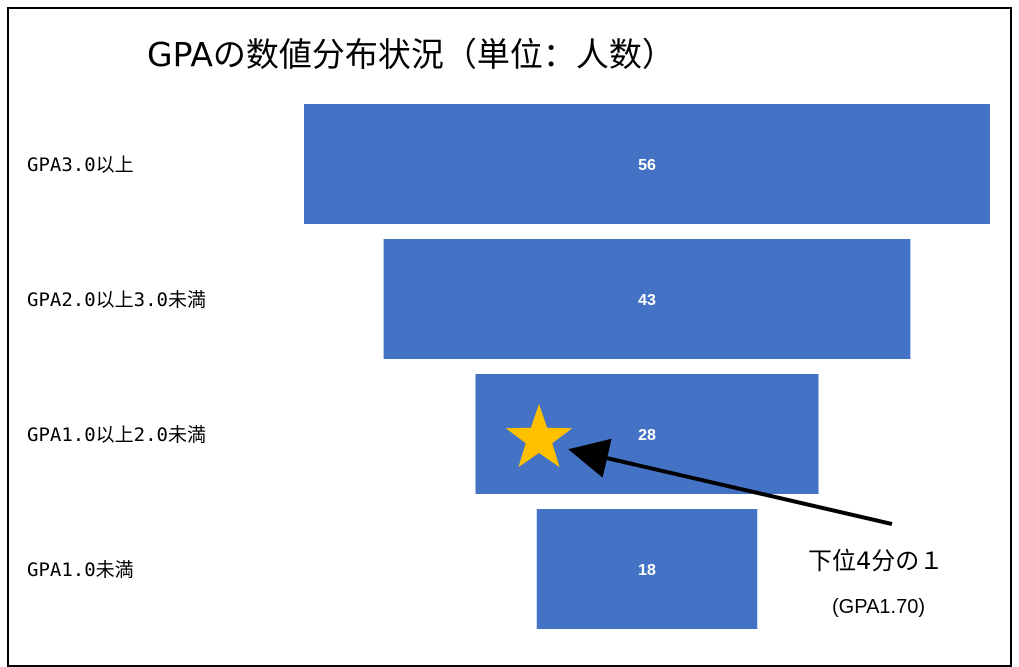 Image resolution: width=1019 pixels, height=667 pixels. I want to click on category-label: GPA1.0未満, so click(80, 570).